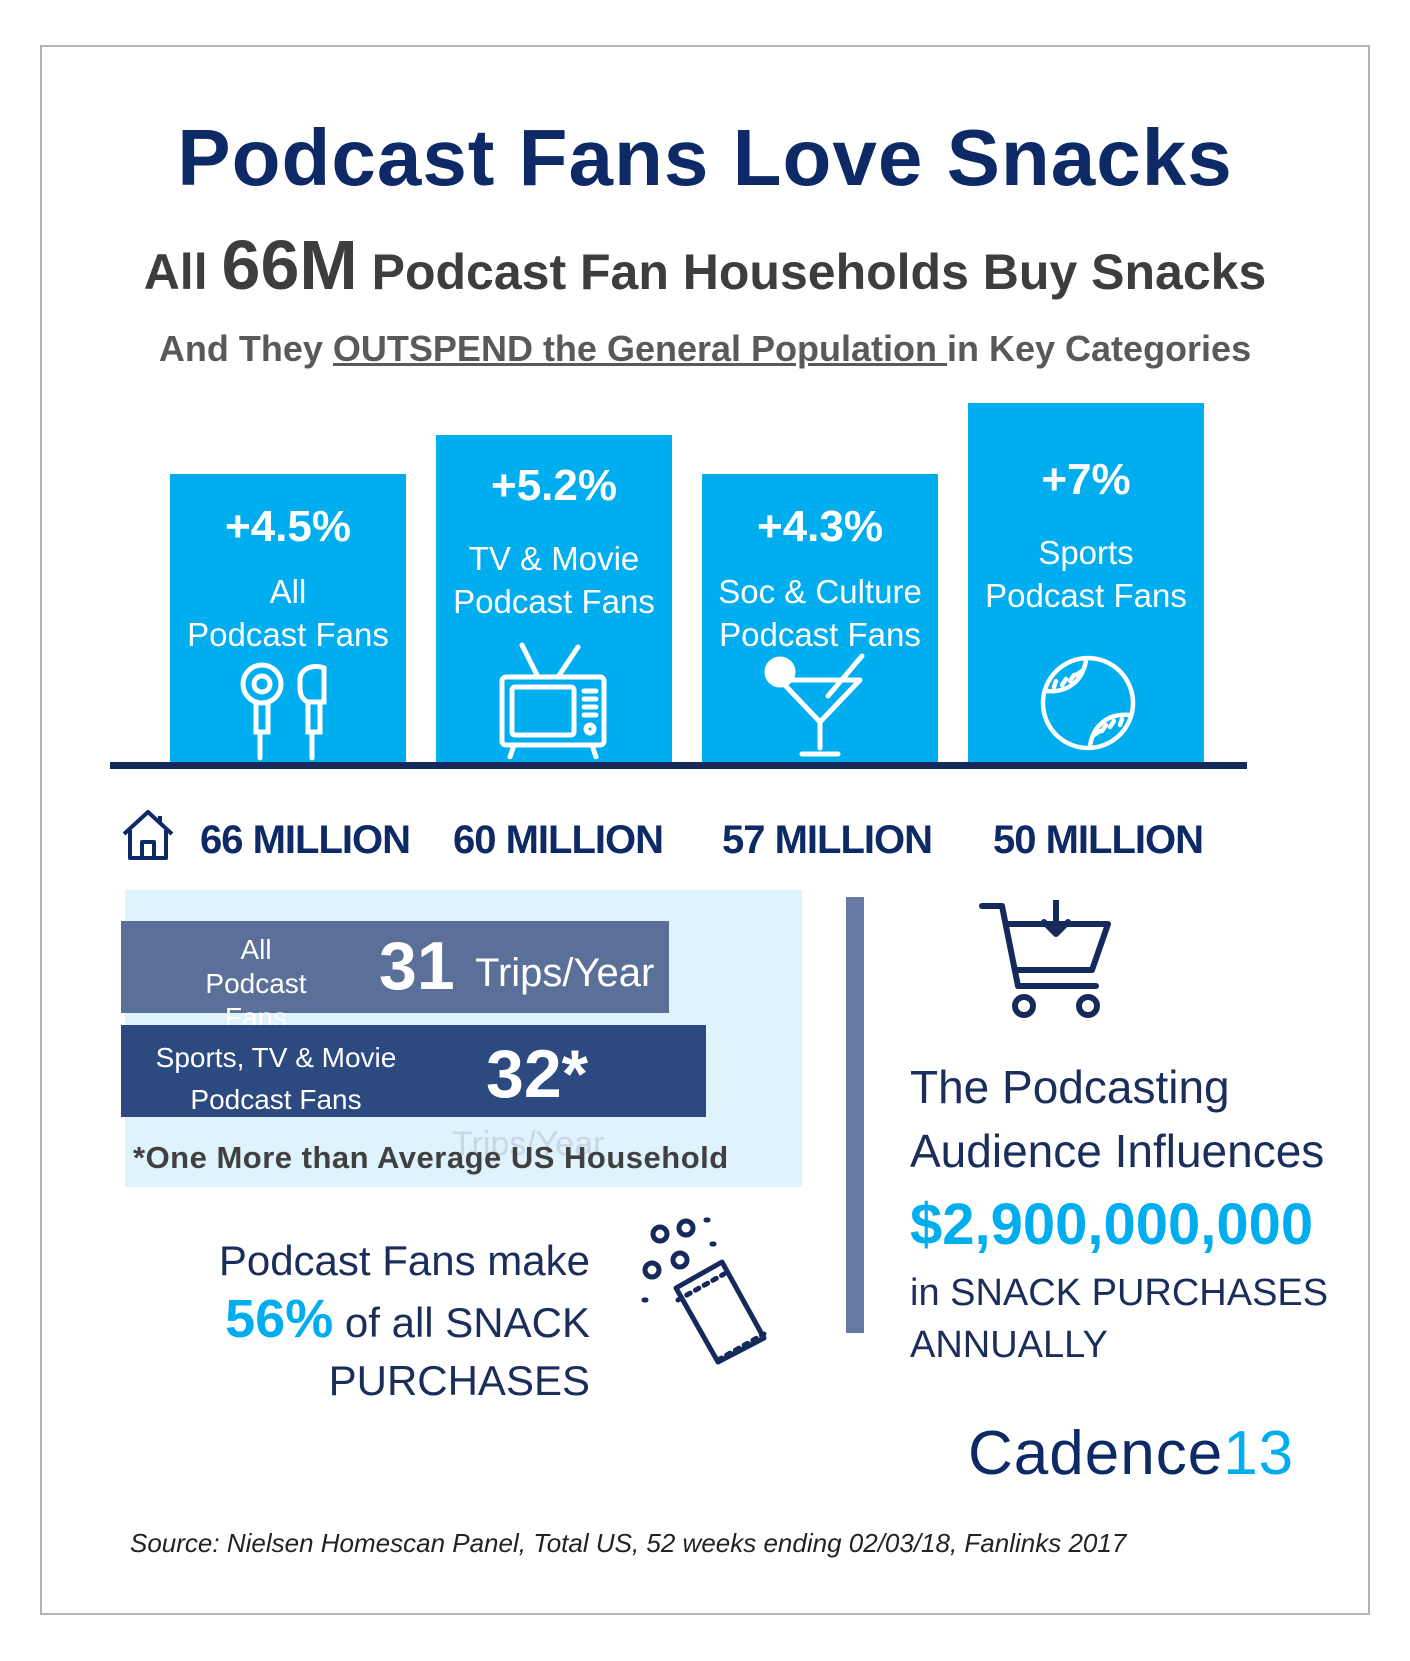  I want to click on bar-label-1: Soc & Culture, so click(820, 591).